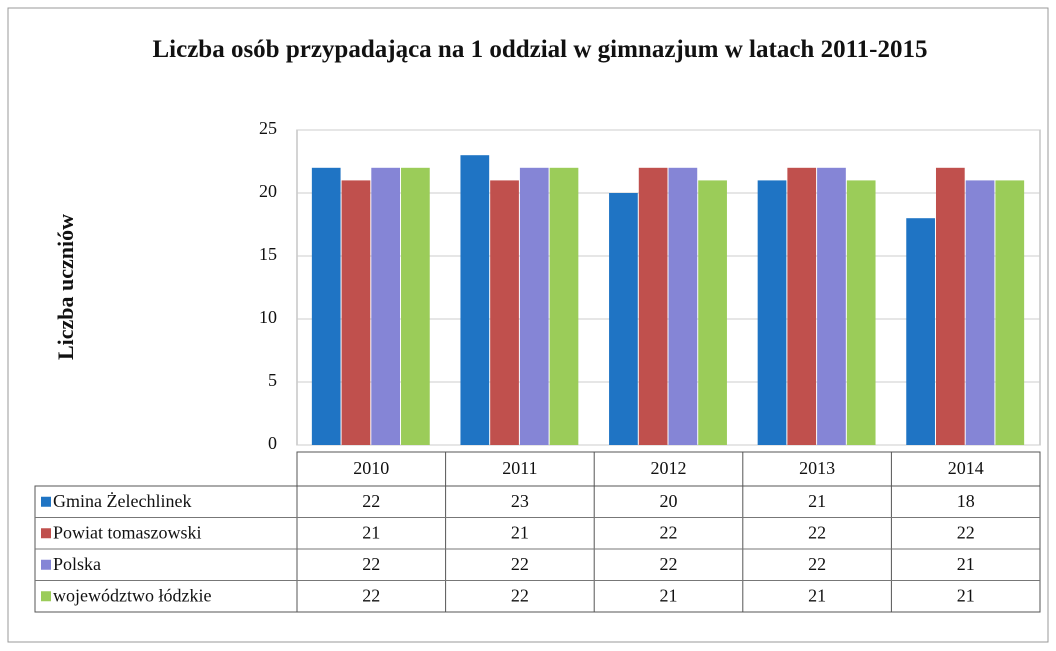 The width and height of the screenshot is (1056, 651). What do you see at coordinates (268, 128) in the screenshot?
I see `y-tick-label: 25` at bounding box center [268, 128].